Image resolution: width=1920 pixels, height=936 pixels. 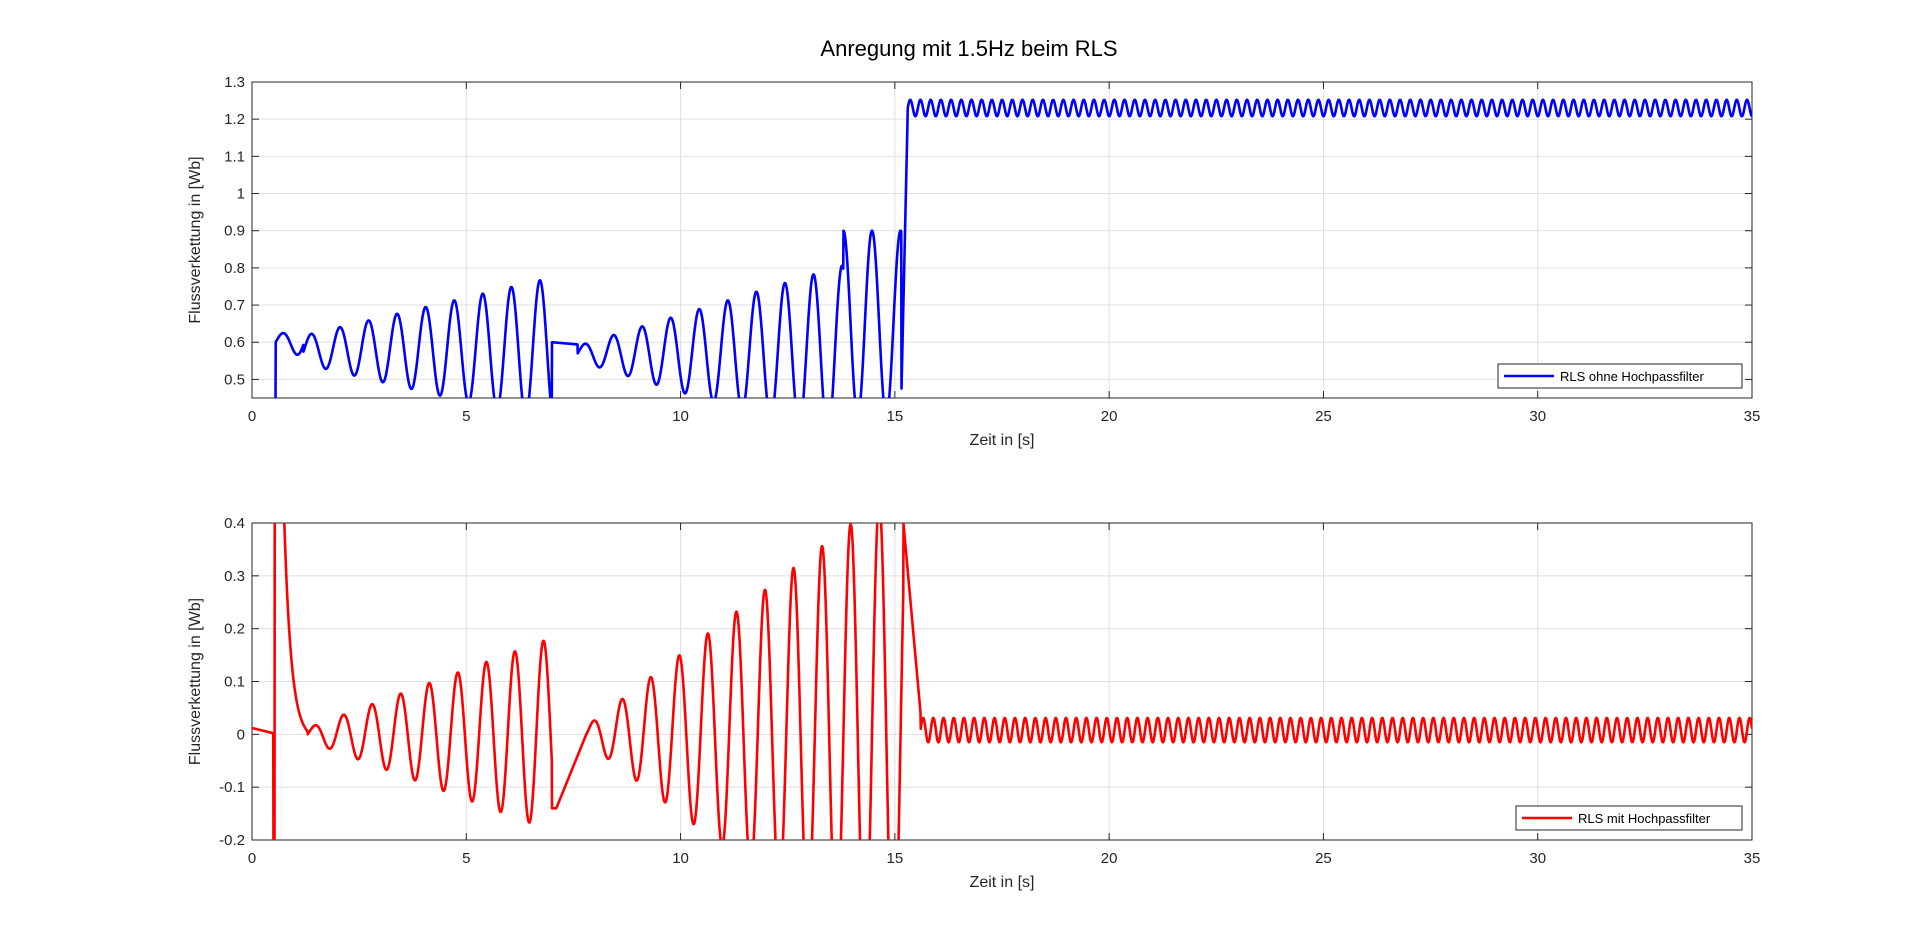 What do you see at coordinates (234, 576) in the screenshot?
I see `y-tick-label: 0.3` at bounding box center [234, 576].